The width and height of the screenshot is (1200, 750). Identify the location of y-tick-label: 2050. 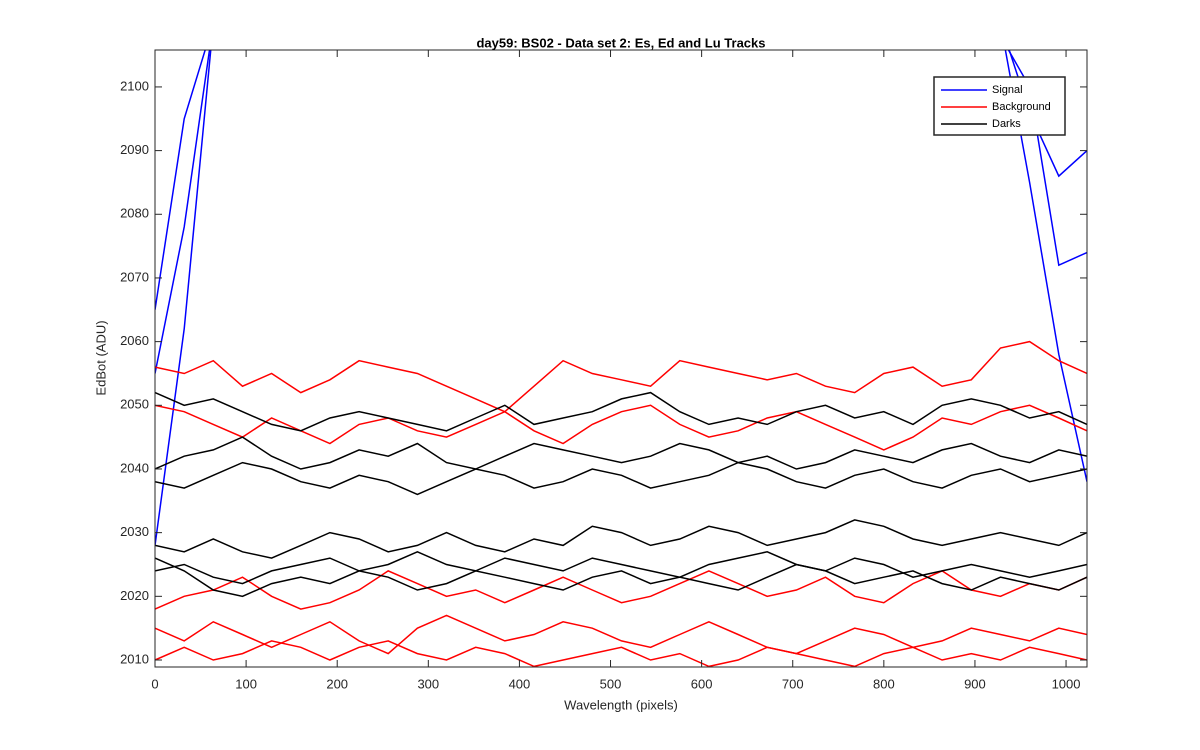
(134, 404).